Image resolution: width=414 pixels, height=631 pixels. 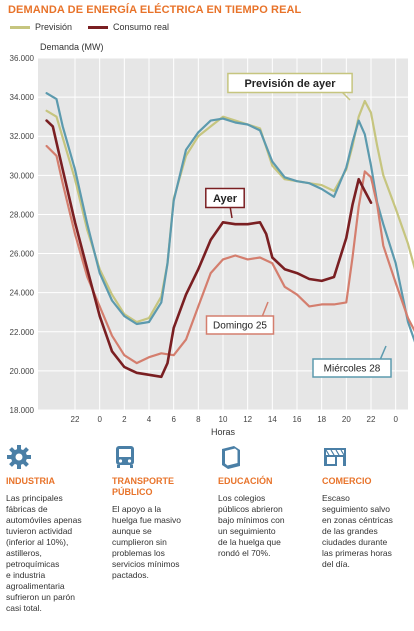 I want to click on text-line: del día., so click(x=336, y=564).